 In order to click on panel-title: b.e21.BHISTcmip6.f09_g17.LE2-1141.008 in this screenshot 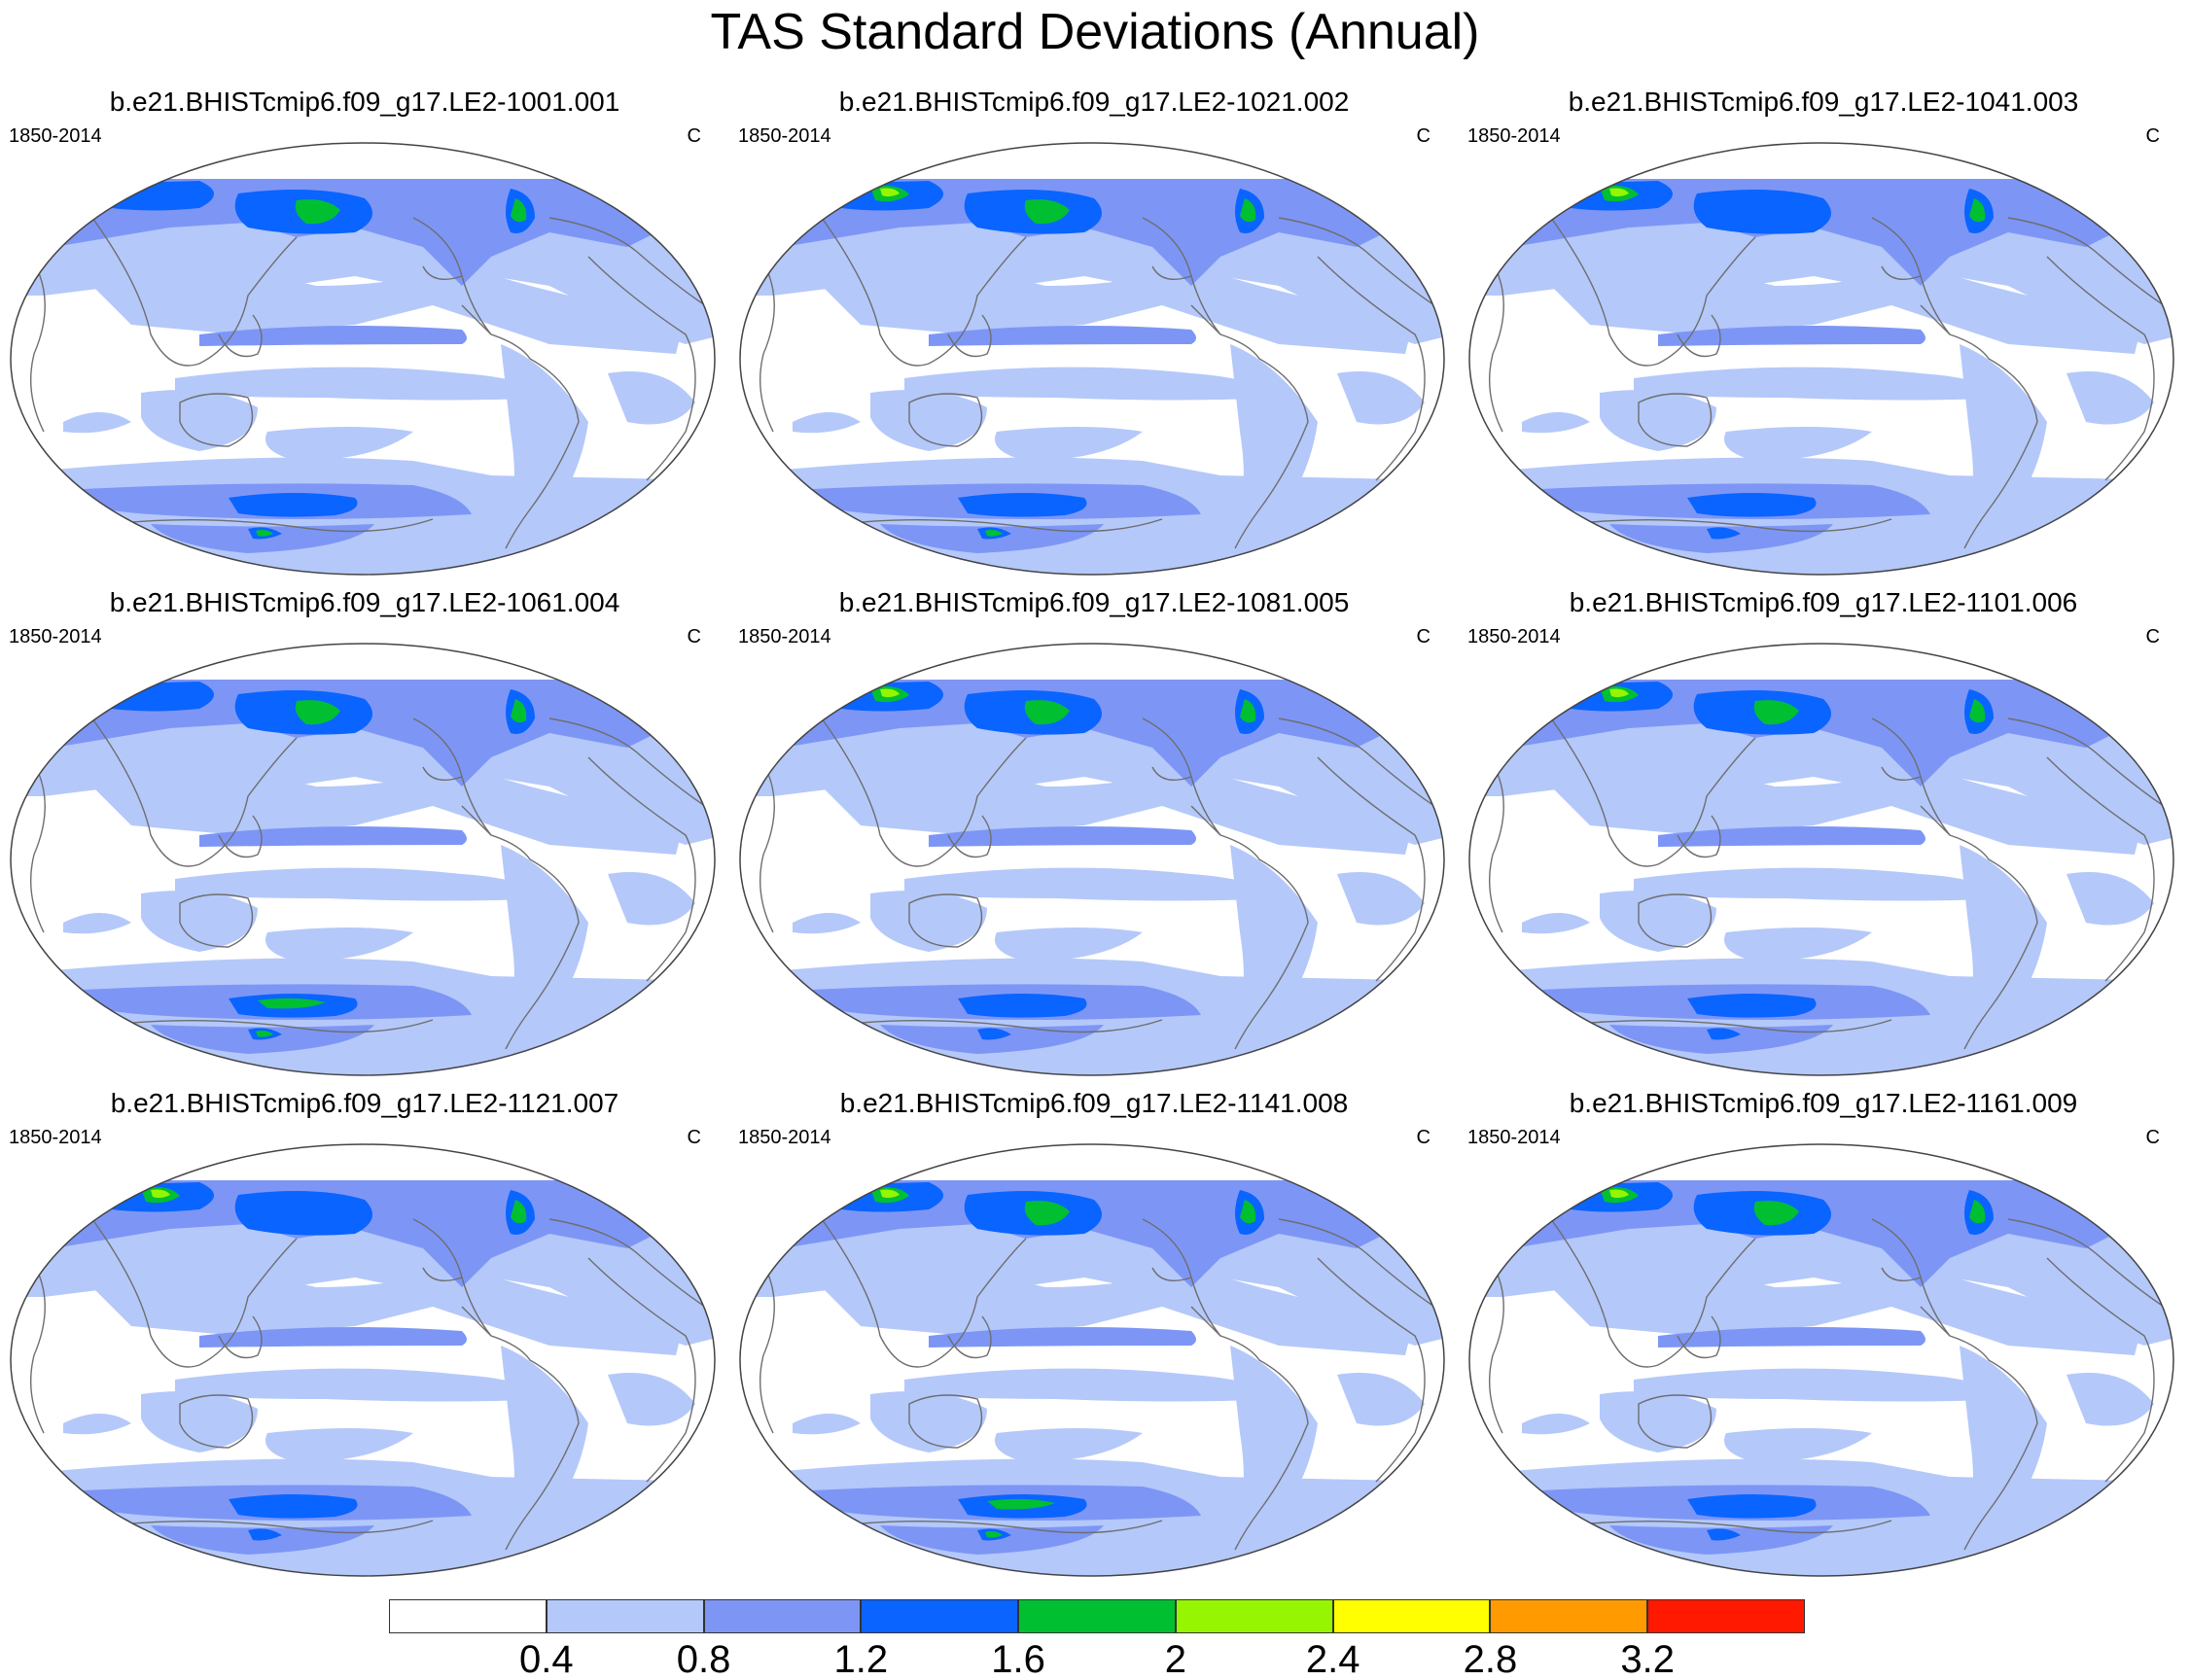, I will do `click(1094, 1103)`.